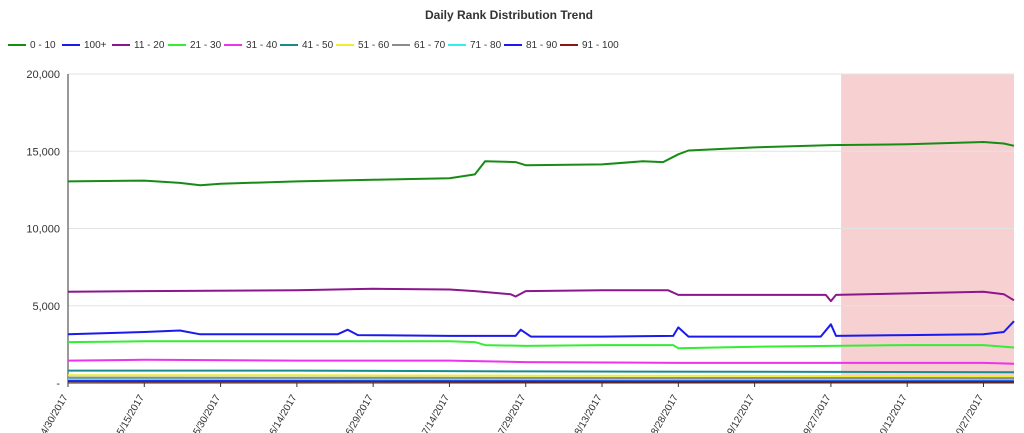  I want to click on x-tick-label: 10/12/2017, so click(892, 413).